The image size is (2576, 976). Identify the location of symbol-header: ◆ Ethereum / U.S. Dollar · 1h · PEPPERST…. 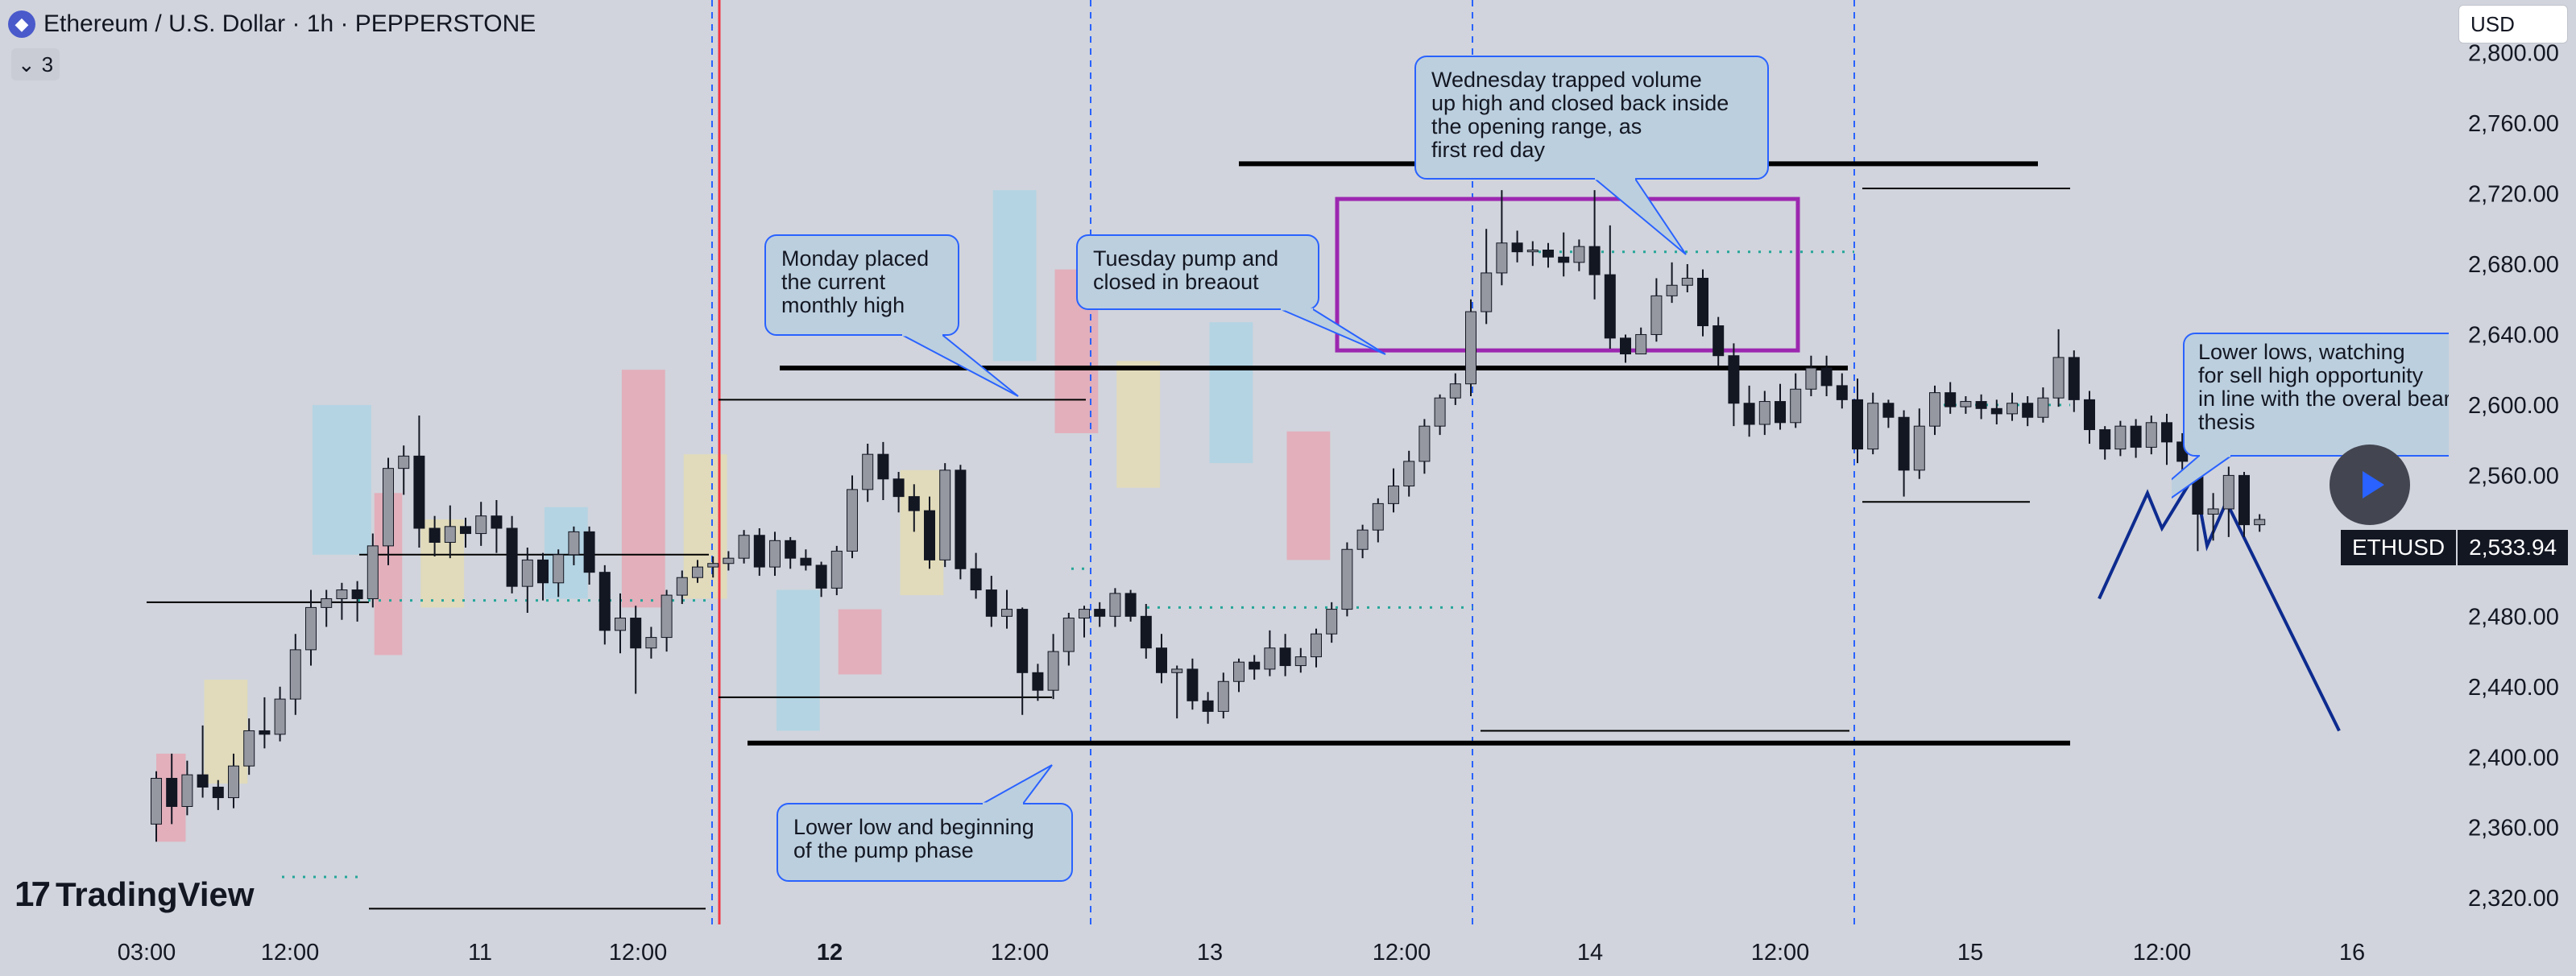
(272, 24).